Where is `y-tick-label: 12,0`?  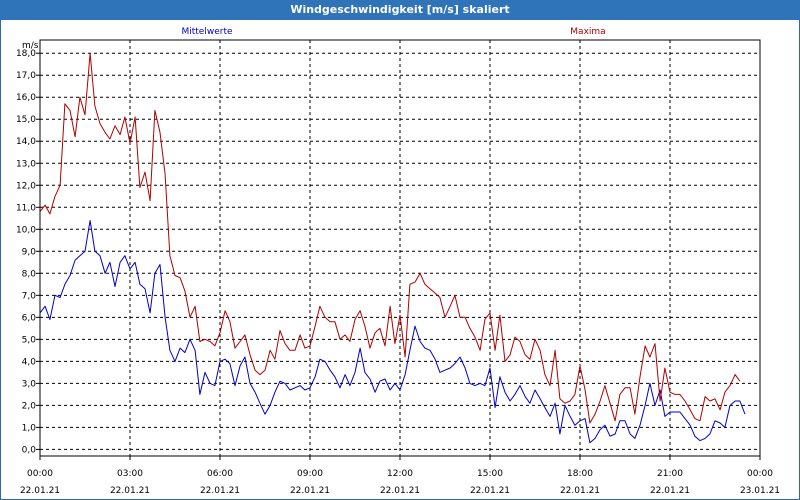 y-tick-label: 12,0 is located at coordinates (26, 186).